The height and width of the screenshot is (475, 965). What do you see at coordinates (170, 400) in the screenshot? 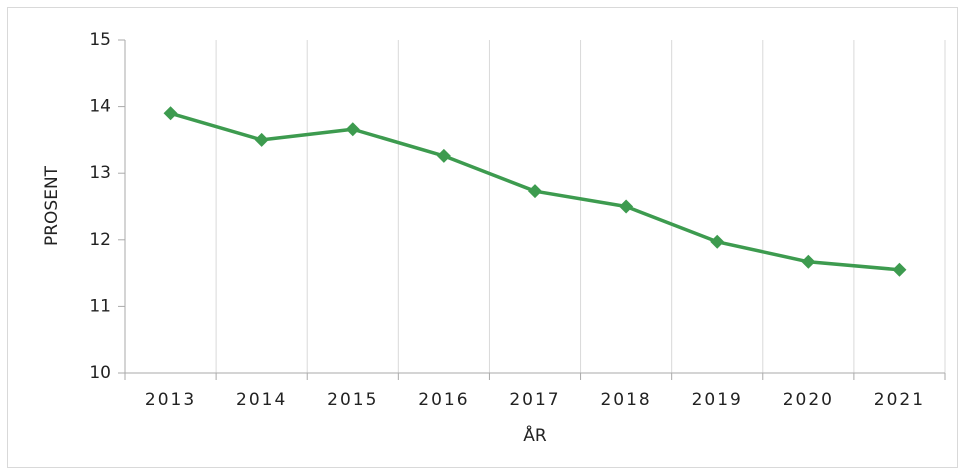
I see `x-tick-label: 2013` at bounding box center [170, 400].